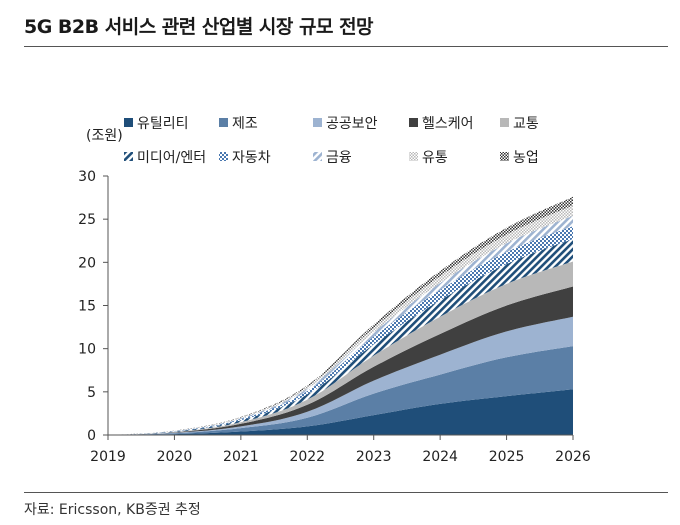  Describe the element at coordinates (87, 263) in the screenshot. I see `y-tick-label: 20` at that location.